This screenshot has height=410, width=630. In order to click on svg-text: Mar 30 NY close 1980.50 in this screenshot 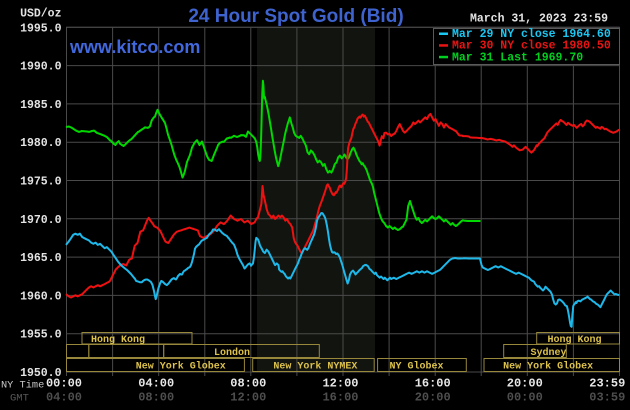, I will do `click(531, 46)`.